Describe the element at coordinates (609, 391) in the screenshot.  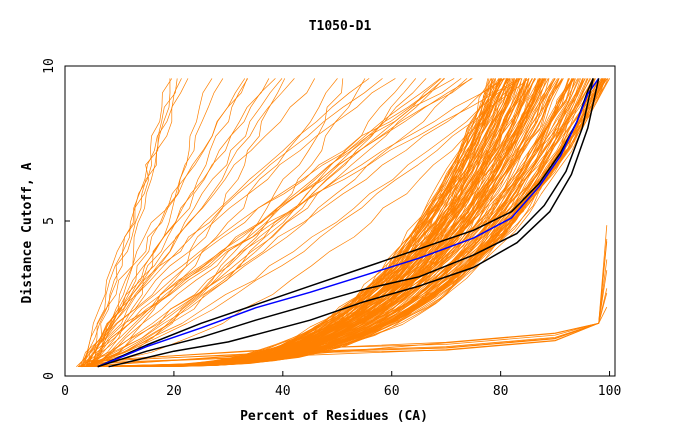
I see `x-tick-label: 100` at that location.